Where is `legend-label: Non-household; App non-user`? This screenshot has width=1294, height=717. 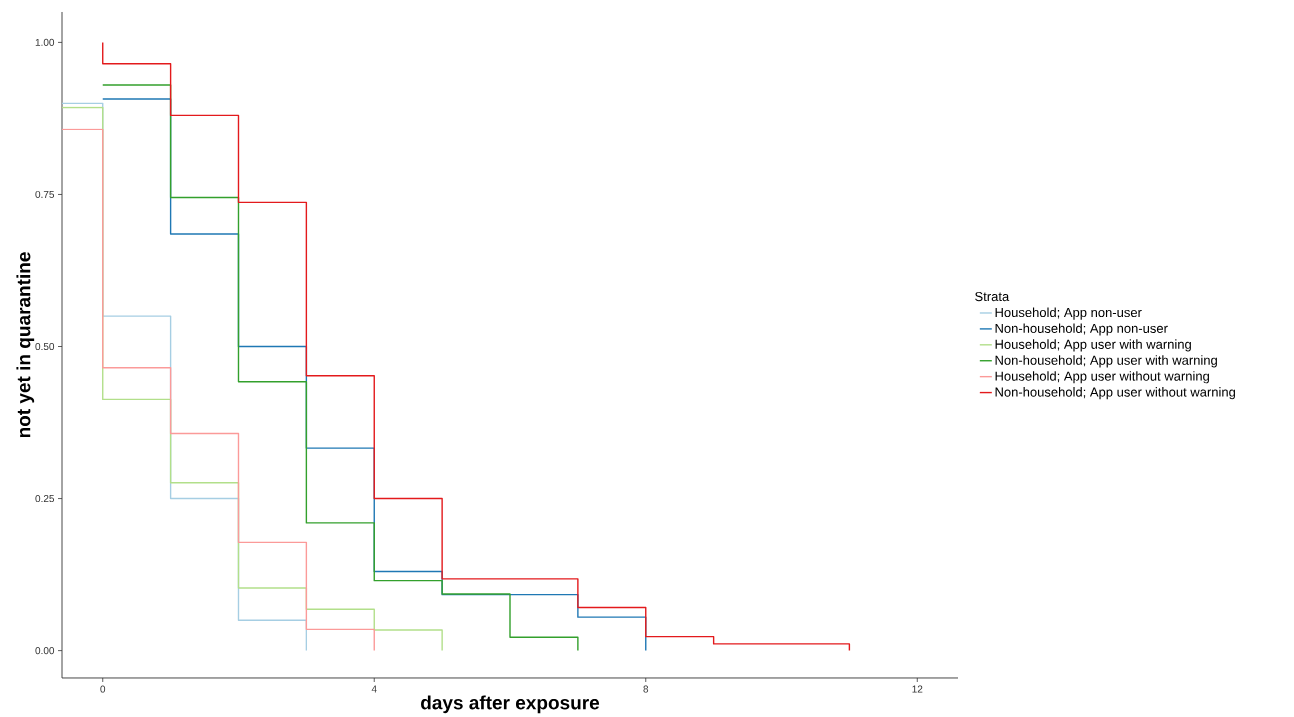
legend-label: Non-household; App non-user is located at coordinates (1081, 329).